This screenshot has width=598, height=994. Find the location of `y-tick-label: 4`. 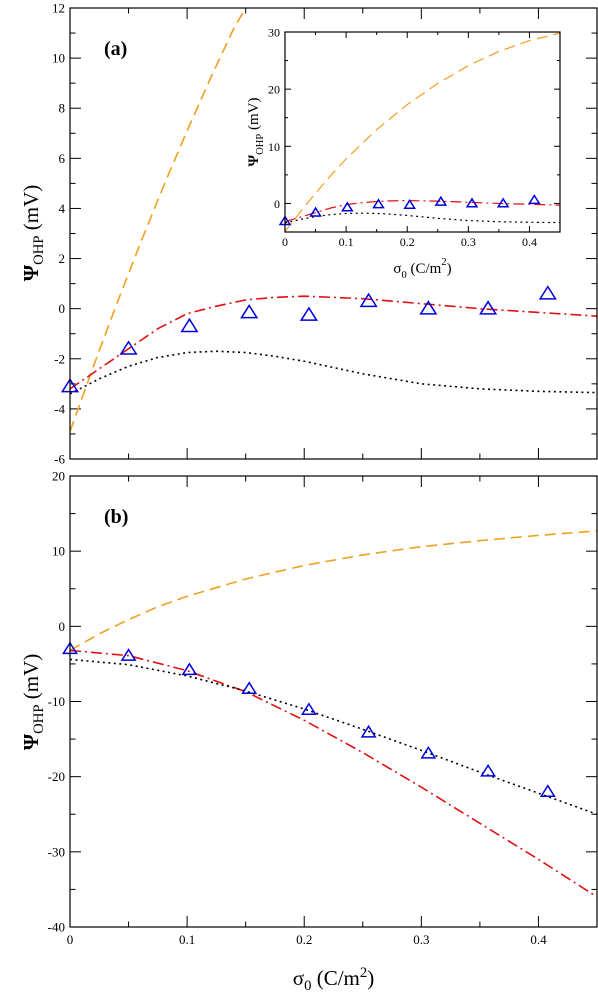

y-tick-label: 4 is located at coordinates (62, 208).